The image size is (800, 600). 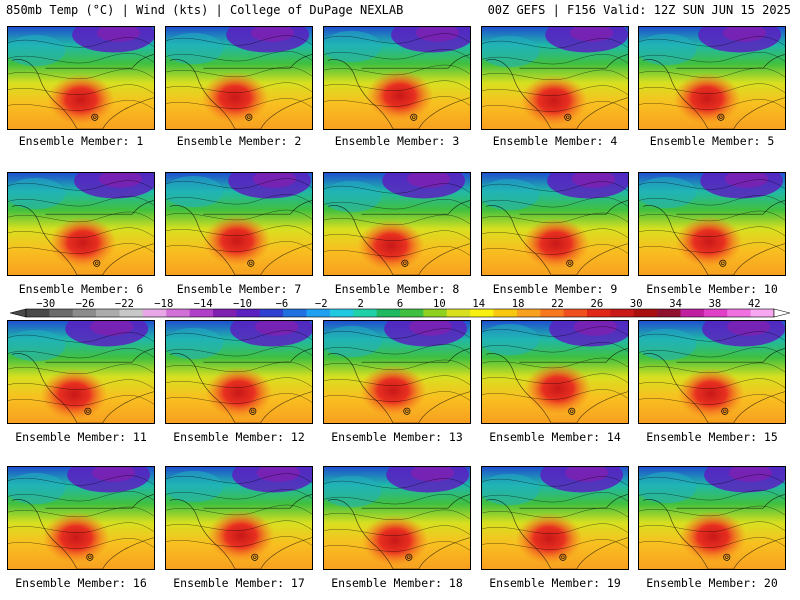 What do you see at coordinates (81, 437) in the screenshot?
I see `ensemble-member-caption: Ensemble Member: 11` at bounding box center [81, 437].